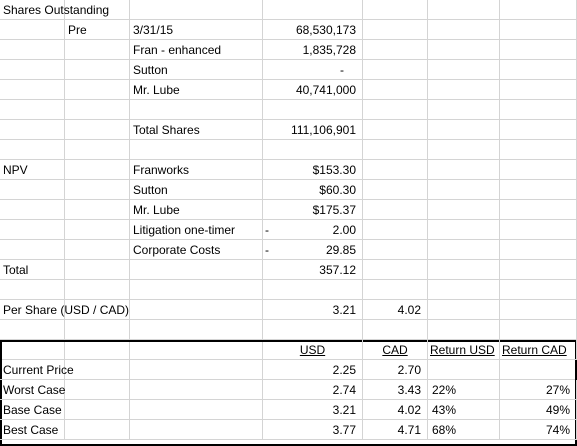  I want to click on cell: 22%, so click(464, 390).